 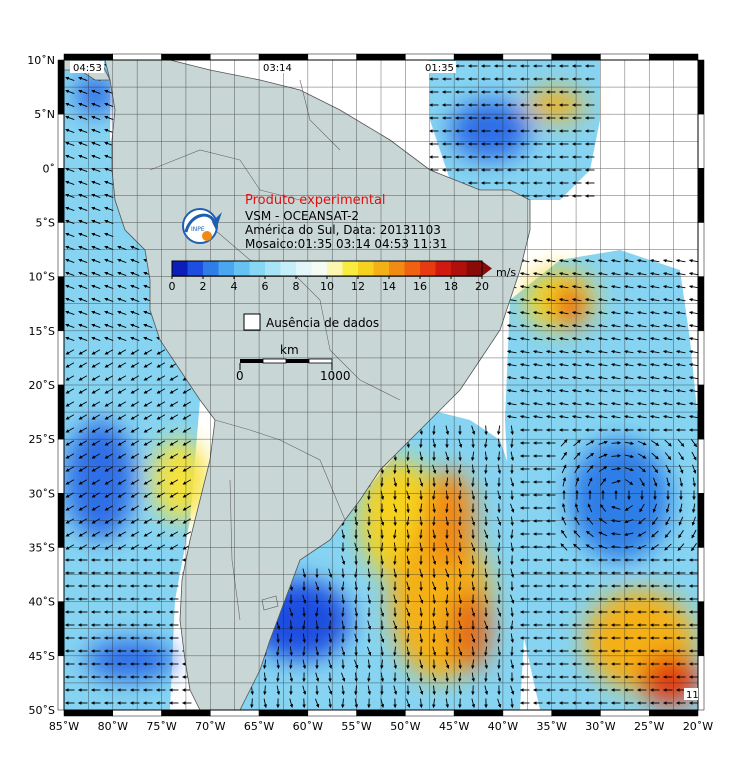 I want to click on lat-label: 10˚S, so click(x=42, y=277).